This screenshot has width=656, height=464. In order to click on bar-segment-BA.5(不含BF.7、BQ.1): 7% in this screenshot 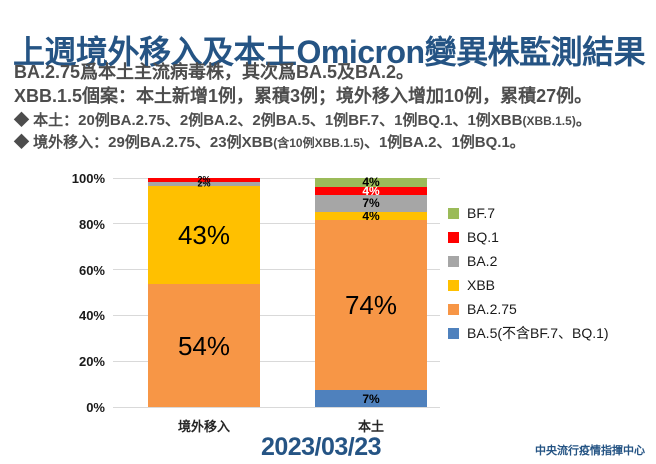, I will do `click(371, 398)`.